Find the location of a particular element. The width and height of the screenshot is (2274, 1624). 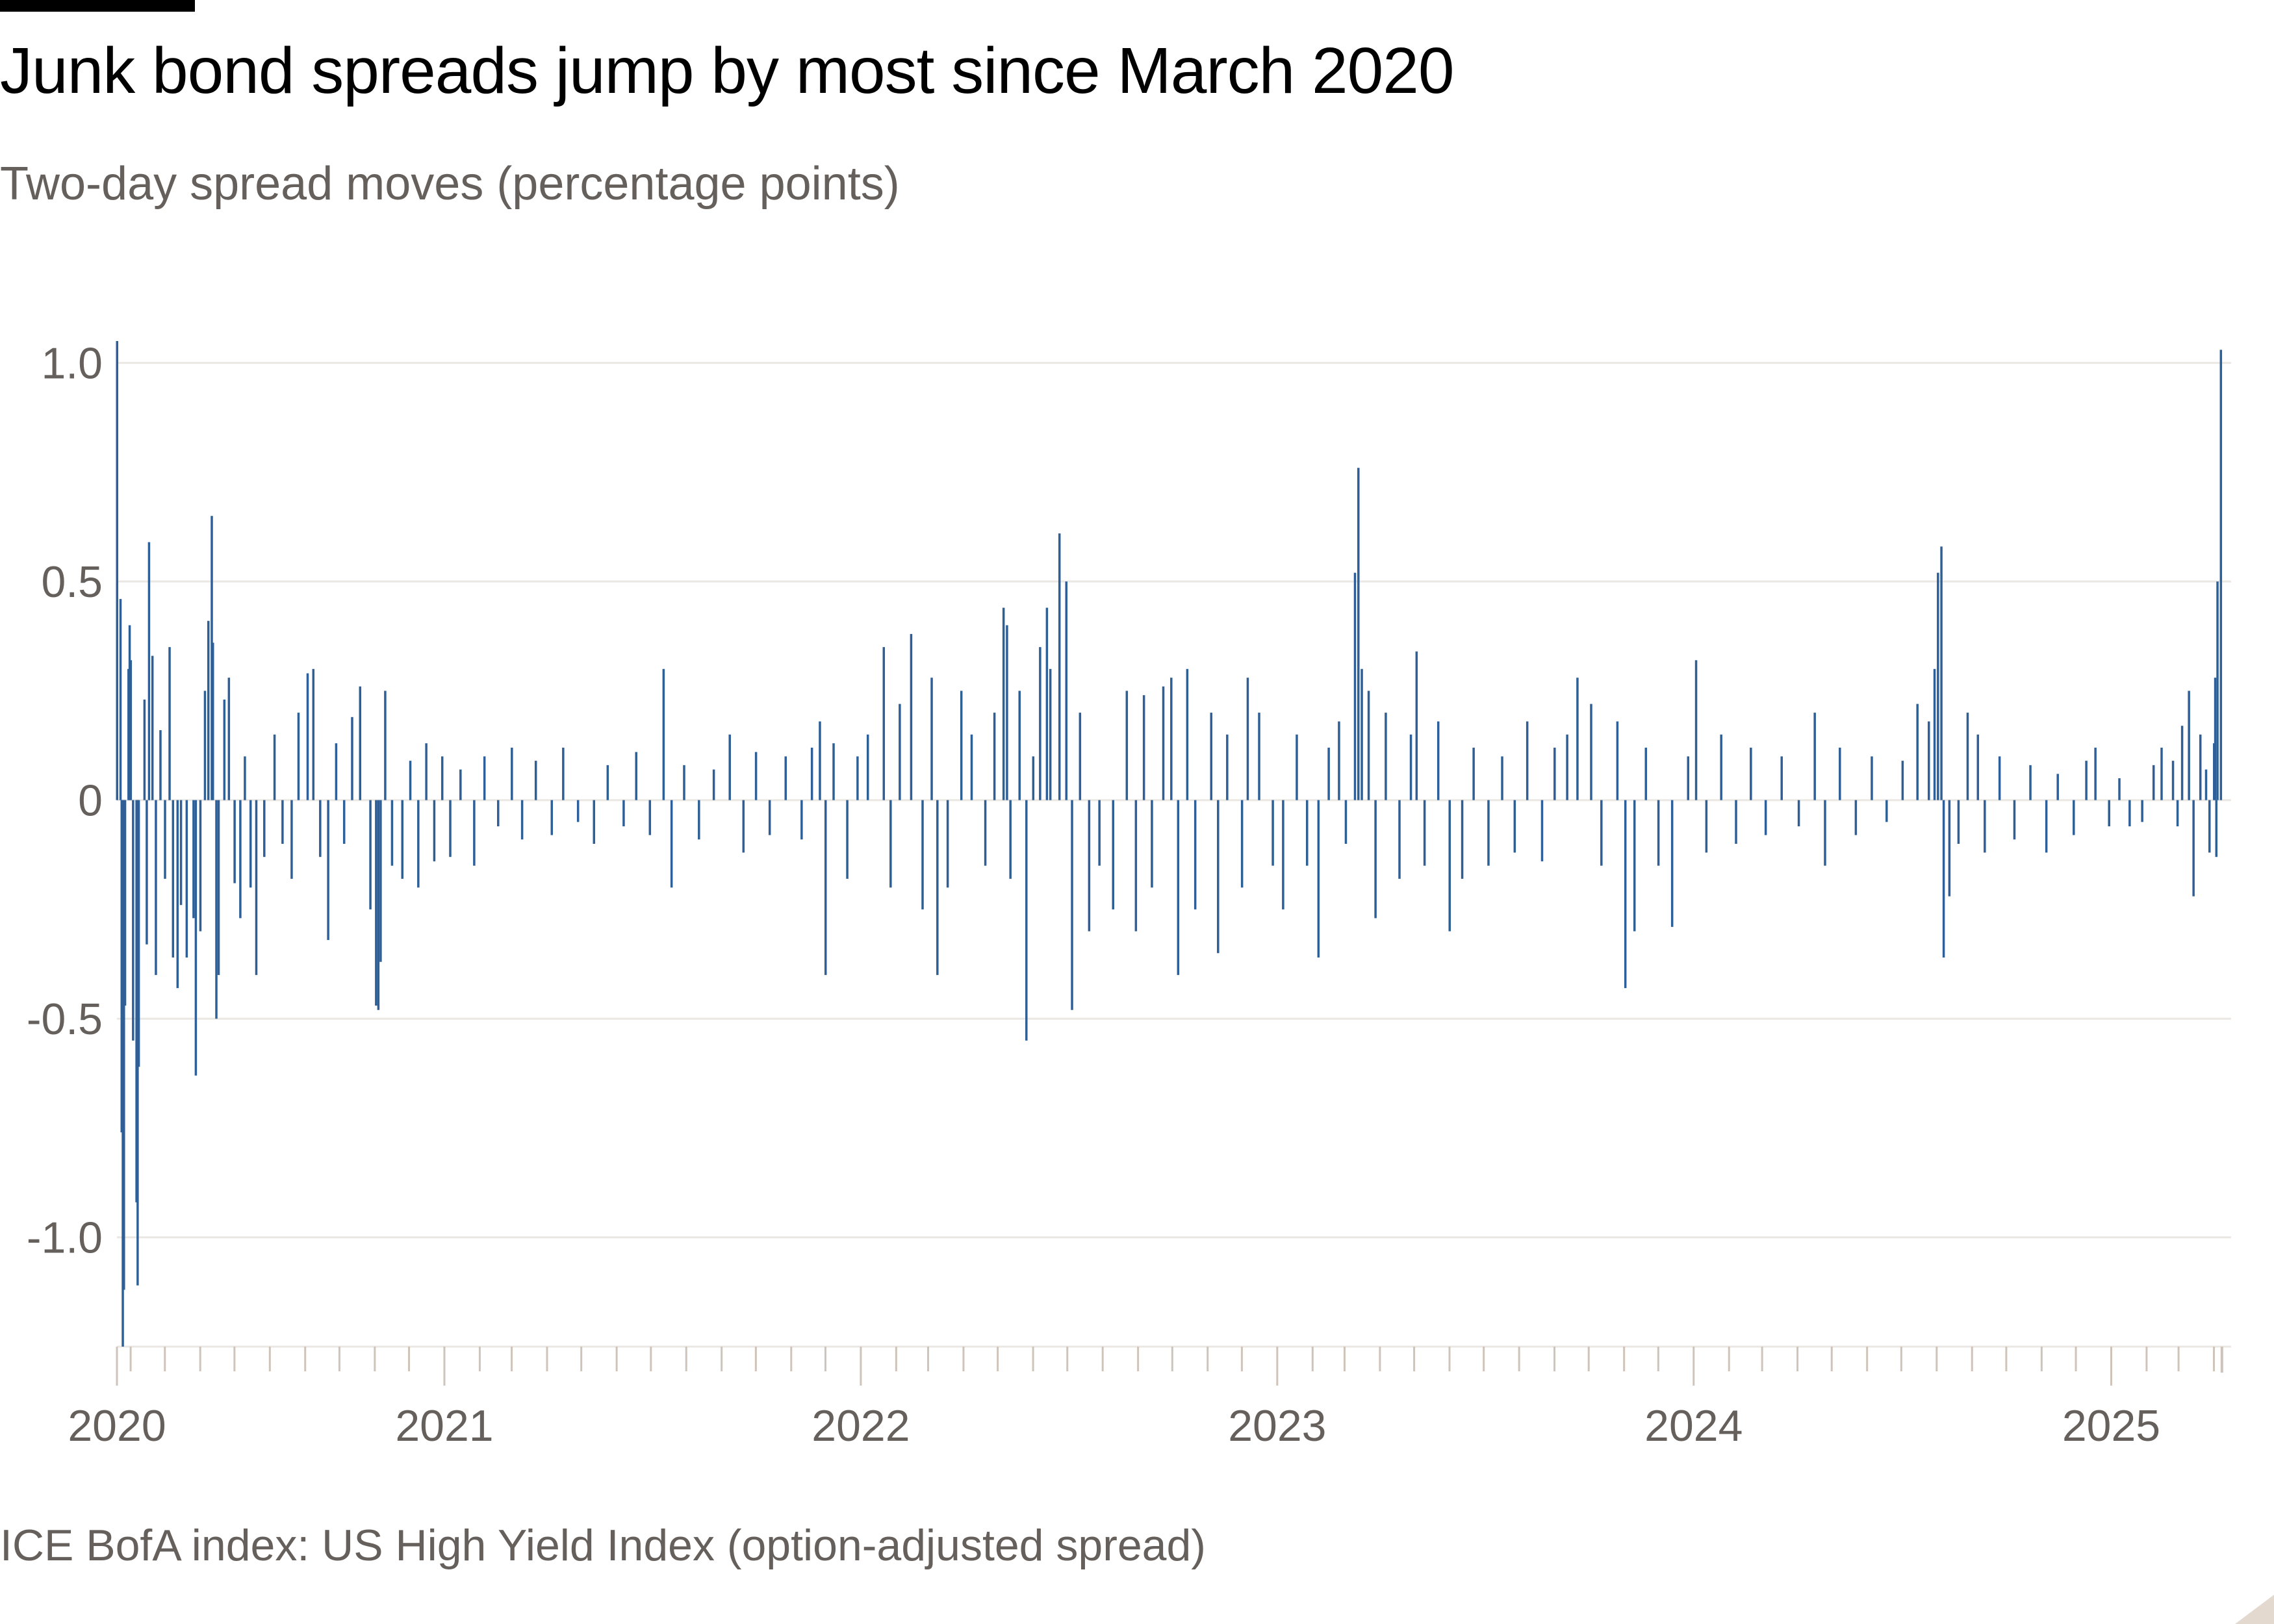

corner-decoration is located at coordinates (2254, 1609).